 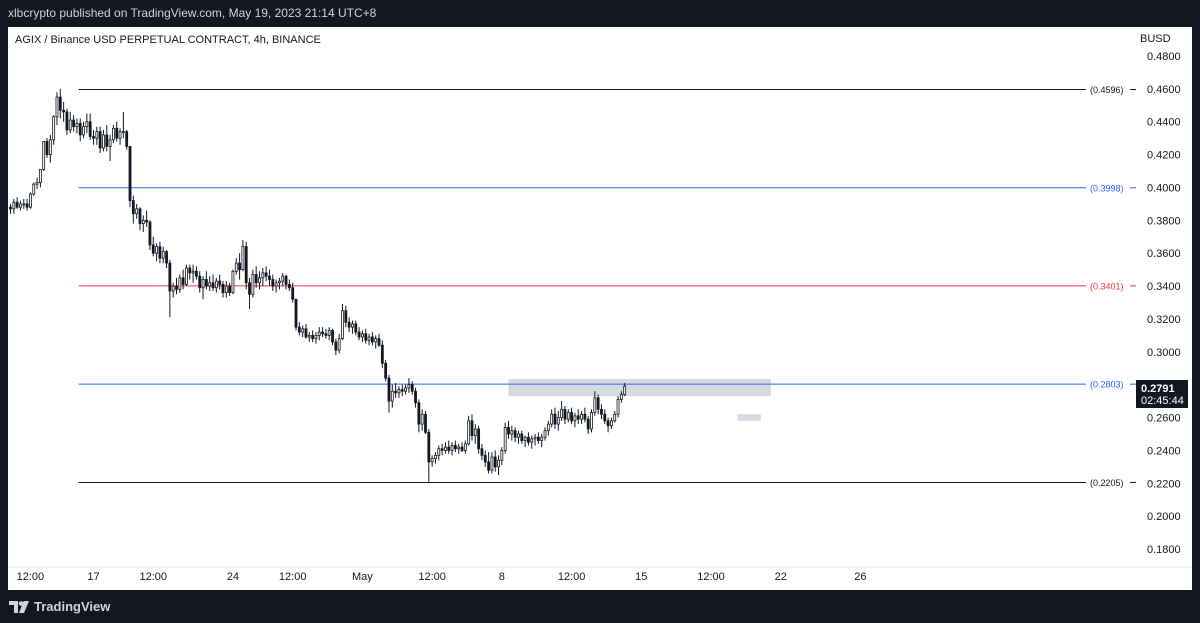 What do you see at coordinates (1164, 287) in the screenshot?
I see `price-tick-label: 0.3400` at bounding box center [1164, 287].